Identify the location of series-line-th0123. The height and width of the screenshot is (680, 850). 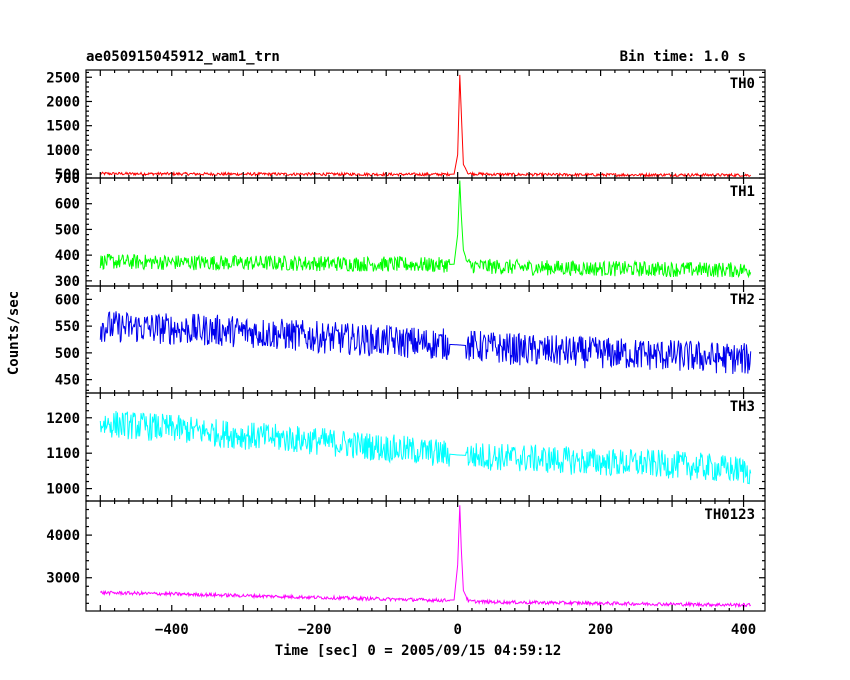
(425, 557).